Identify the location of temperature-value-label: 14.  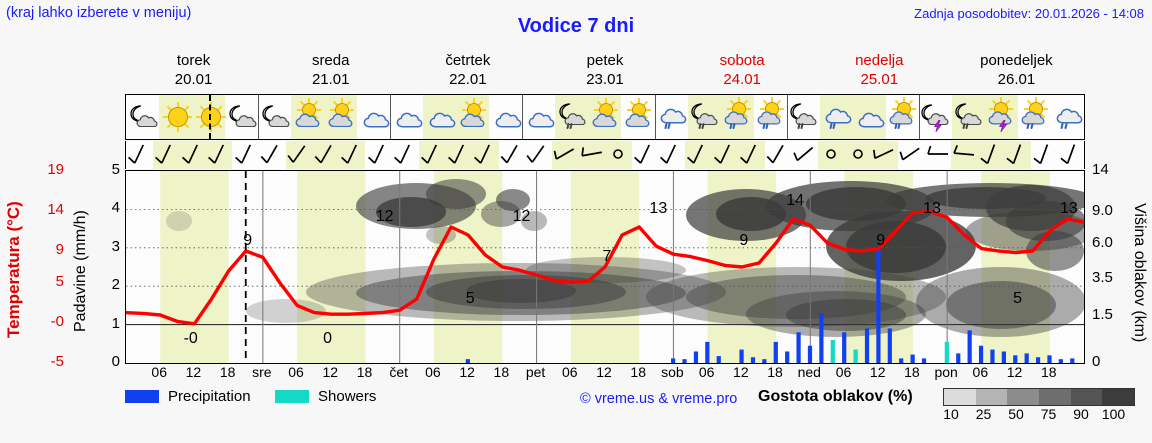
(795, 200).